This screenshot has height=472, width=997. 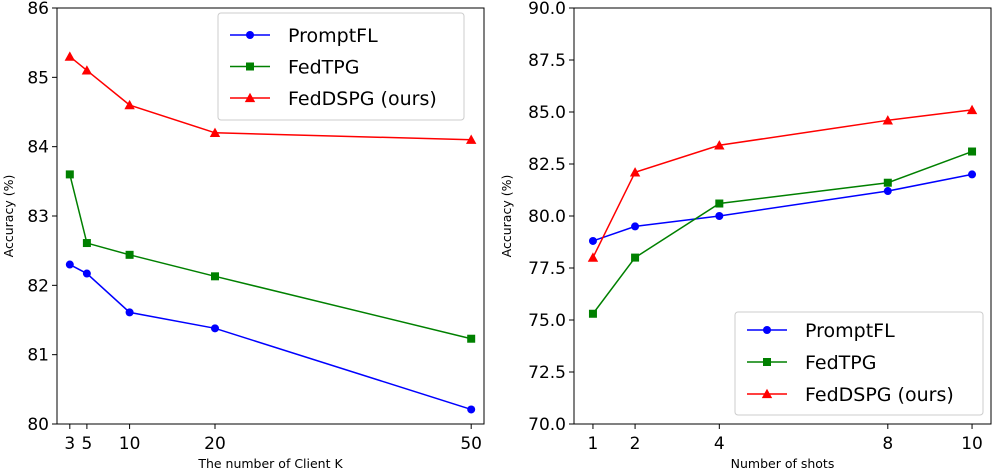 I want to click on x-tick-label: 3, so click(x=69, y=444).